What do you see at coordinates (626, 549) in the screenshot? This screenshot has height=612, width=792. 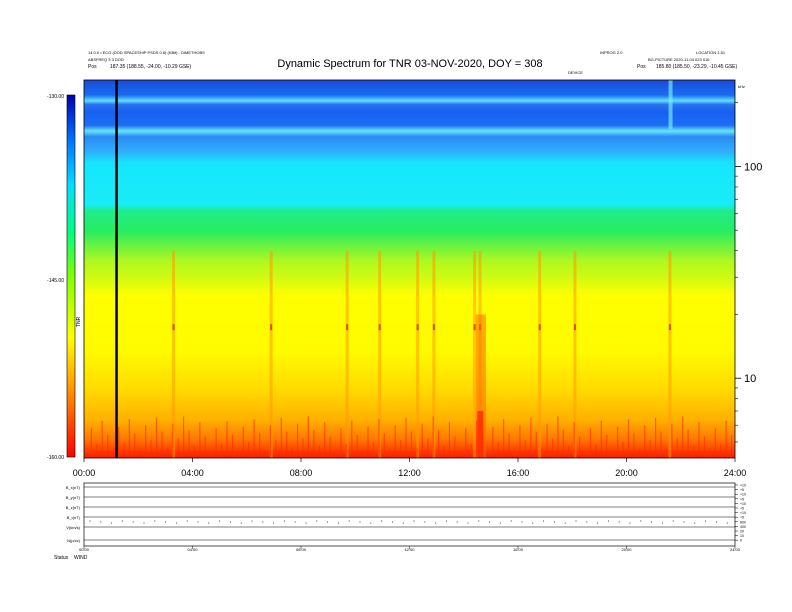 I see `lower-panel-x-label: 20:00` at bounding box center [626, 549].